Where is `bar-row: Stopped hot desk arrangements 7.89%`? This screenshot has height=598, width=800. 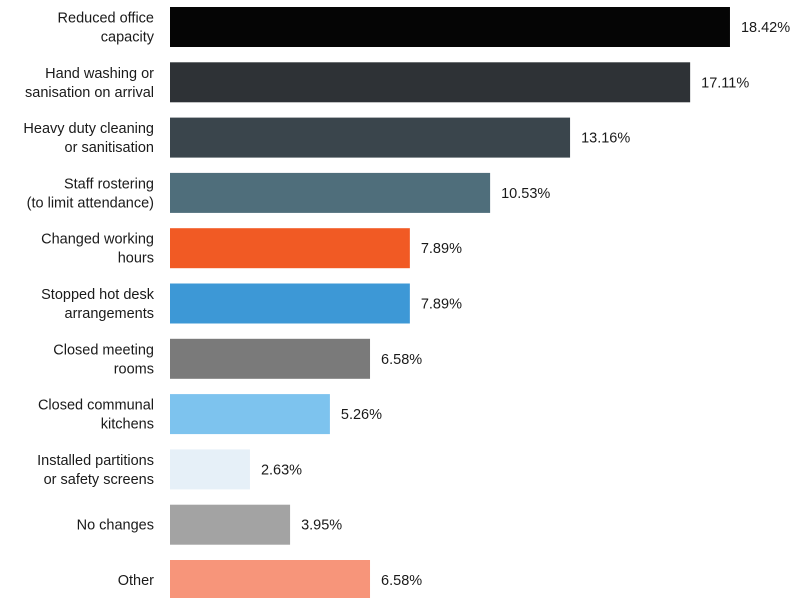 bar-row: Stopped hot desk arrangements 7.89% is located at coordinates (251, 303).